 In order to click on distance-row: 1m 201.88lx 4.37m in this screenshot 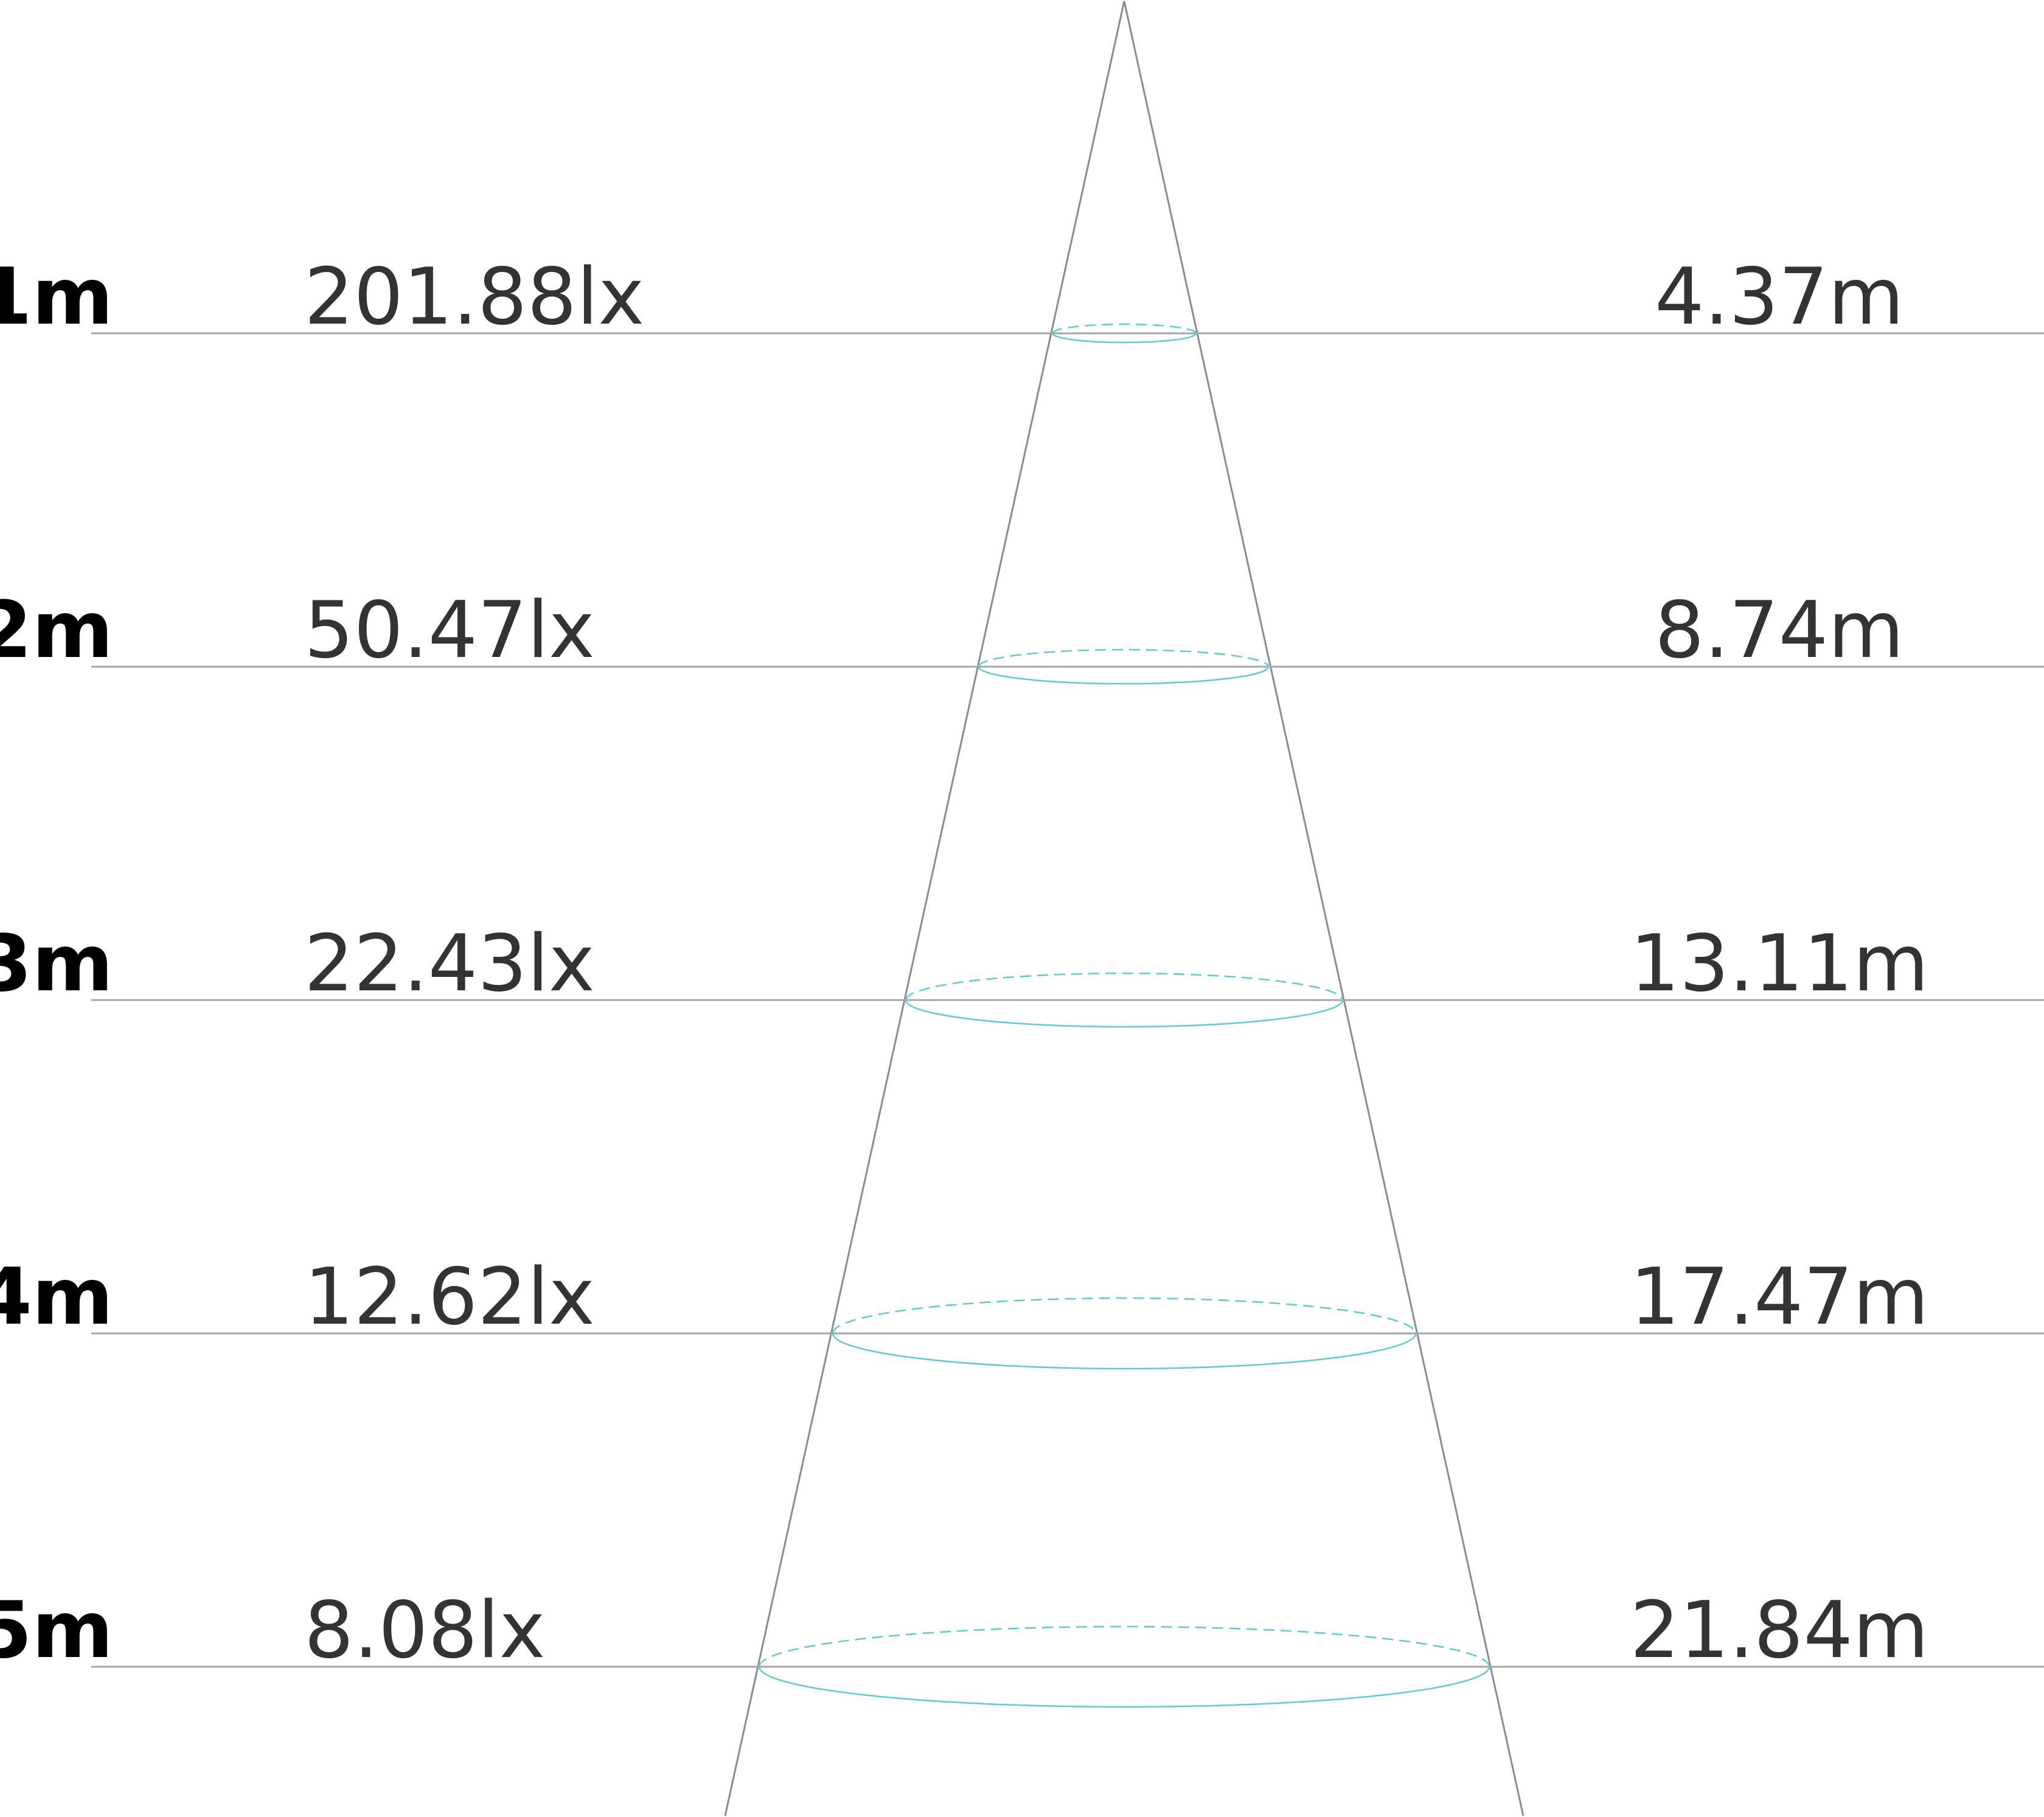, I will do `click(1022, 298)`.